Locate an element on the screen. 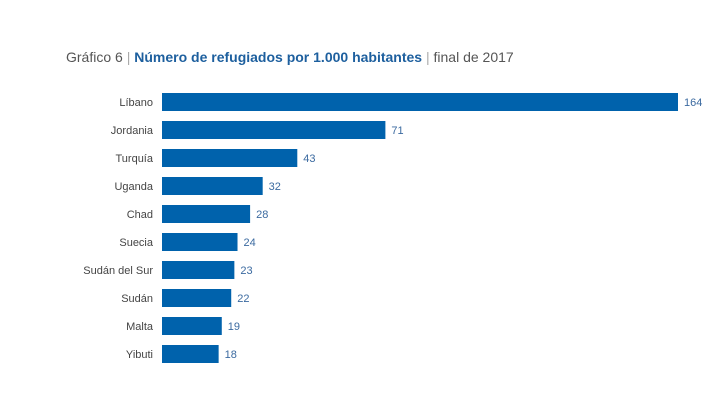 This screenshot has width=727, height=409. value-label: 19 is located at coordinates (234, 327).